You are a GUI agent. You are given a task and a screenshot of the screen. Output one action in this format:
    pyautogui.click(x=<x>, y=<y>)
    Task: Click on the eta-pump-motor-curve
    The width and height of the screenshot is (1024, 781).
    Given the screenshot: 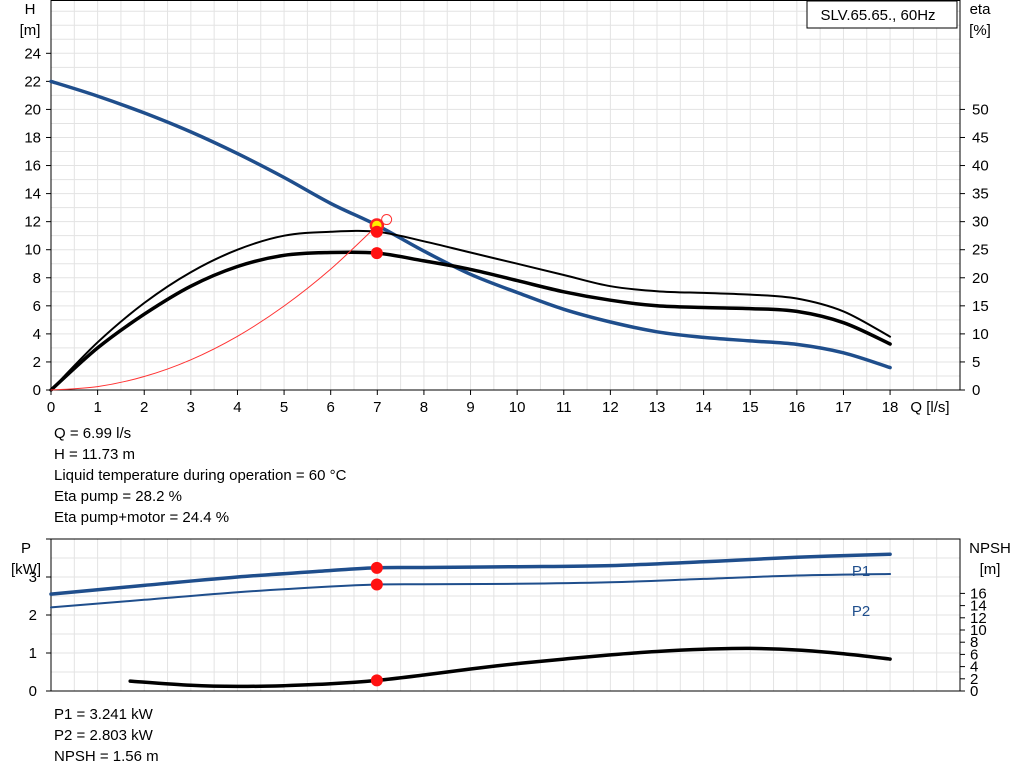 What is the action you would take?
    pyautogui.click(x=470, y=321)
    